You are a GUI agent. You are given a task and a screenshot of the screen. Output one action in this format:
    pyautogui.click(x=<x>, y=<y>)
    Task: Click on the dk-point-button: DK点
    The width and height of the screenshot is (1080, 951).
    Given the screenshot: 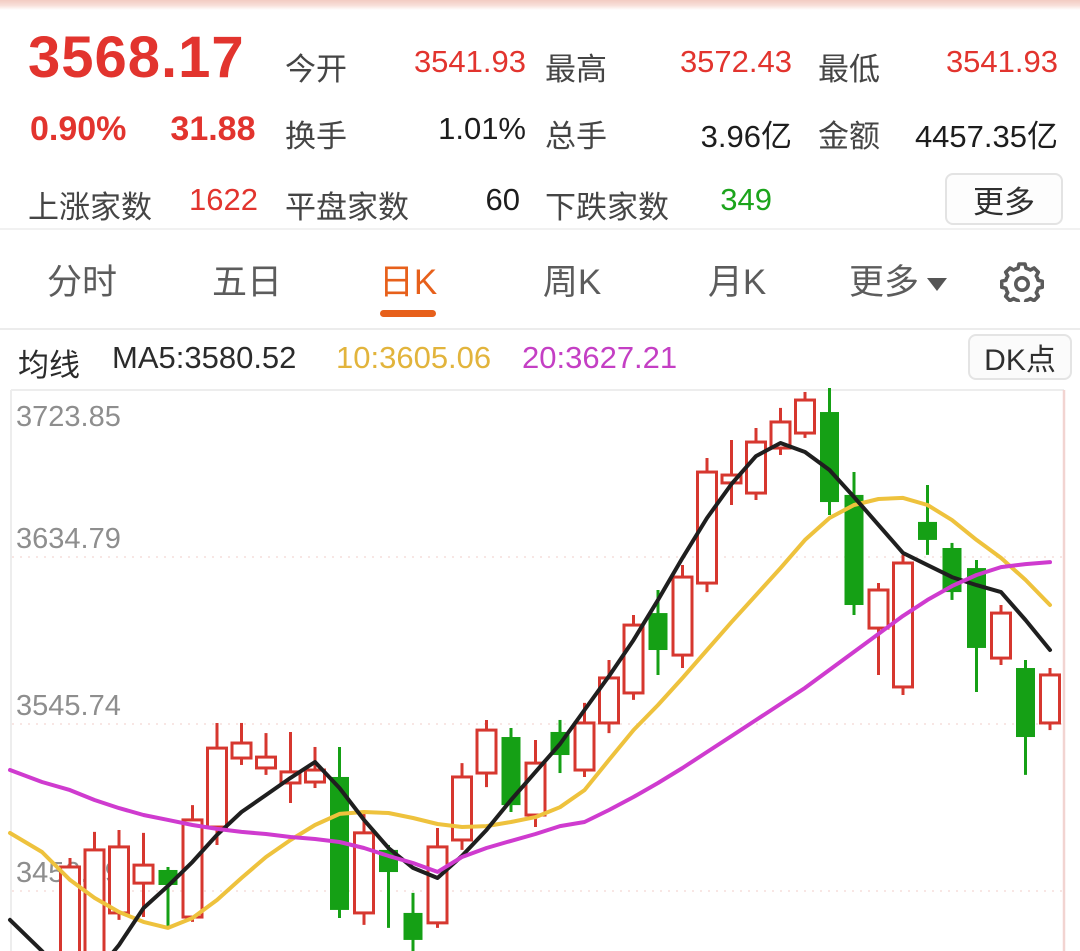 What is the action you would take?
    pyautogui.click(x=1020, y=357)
    